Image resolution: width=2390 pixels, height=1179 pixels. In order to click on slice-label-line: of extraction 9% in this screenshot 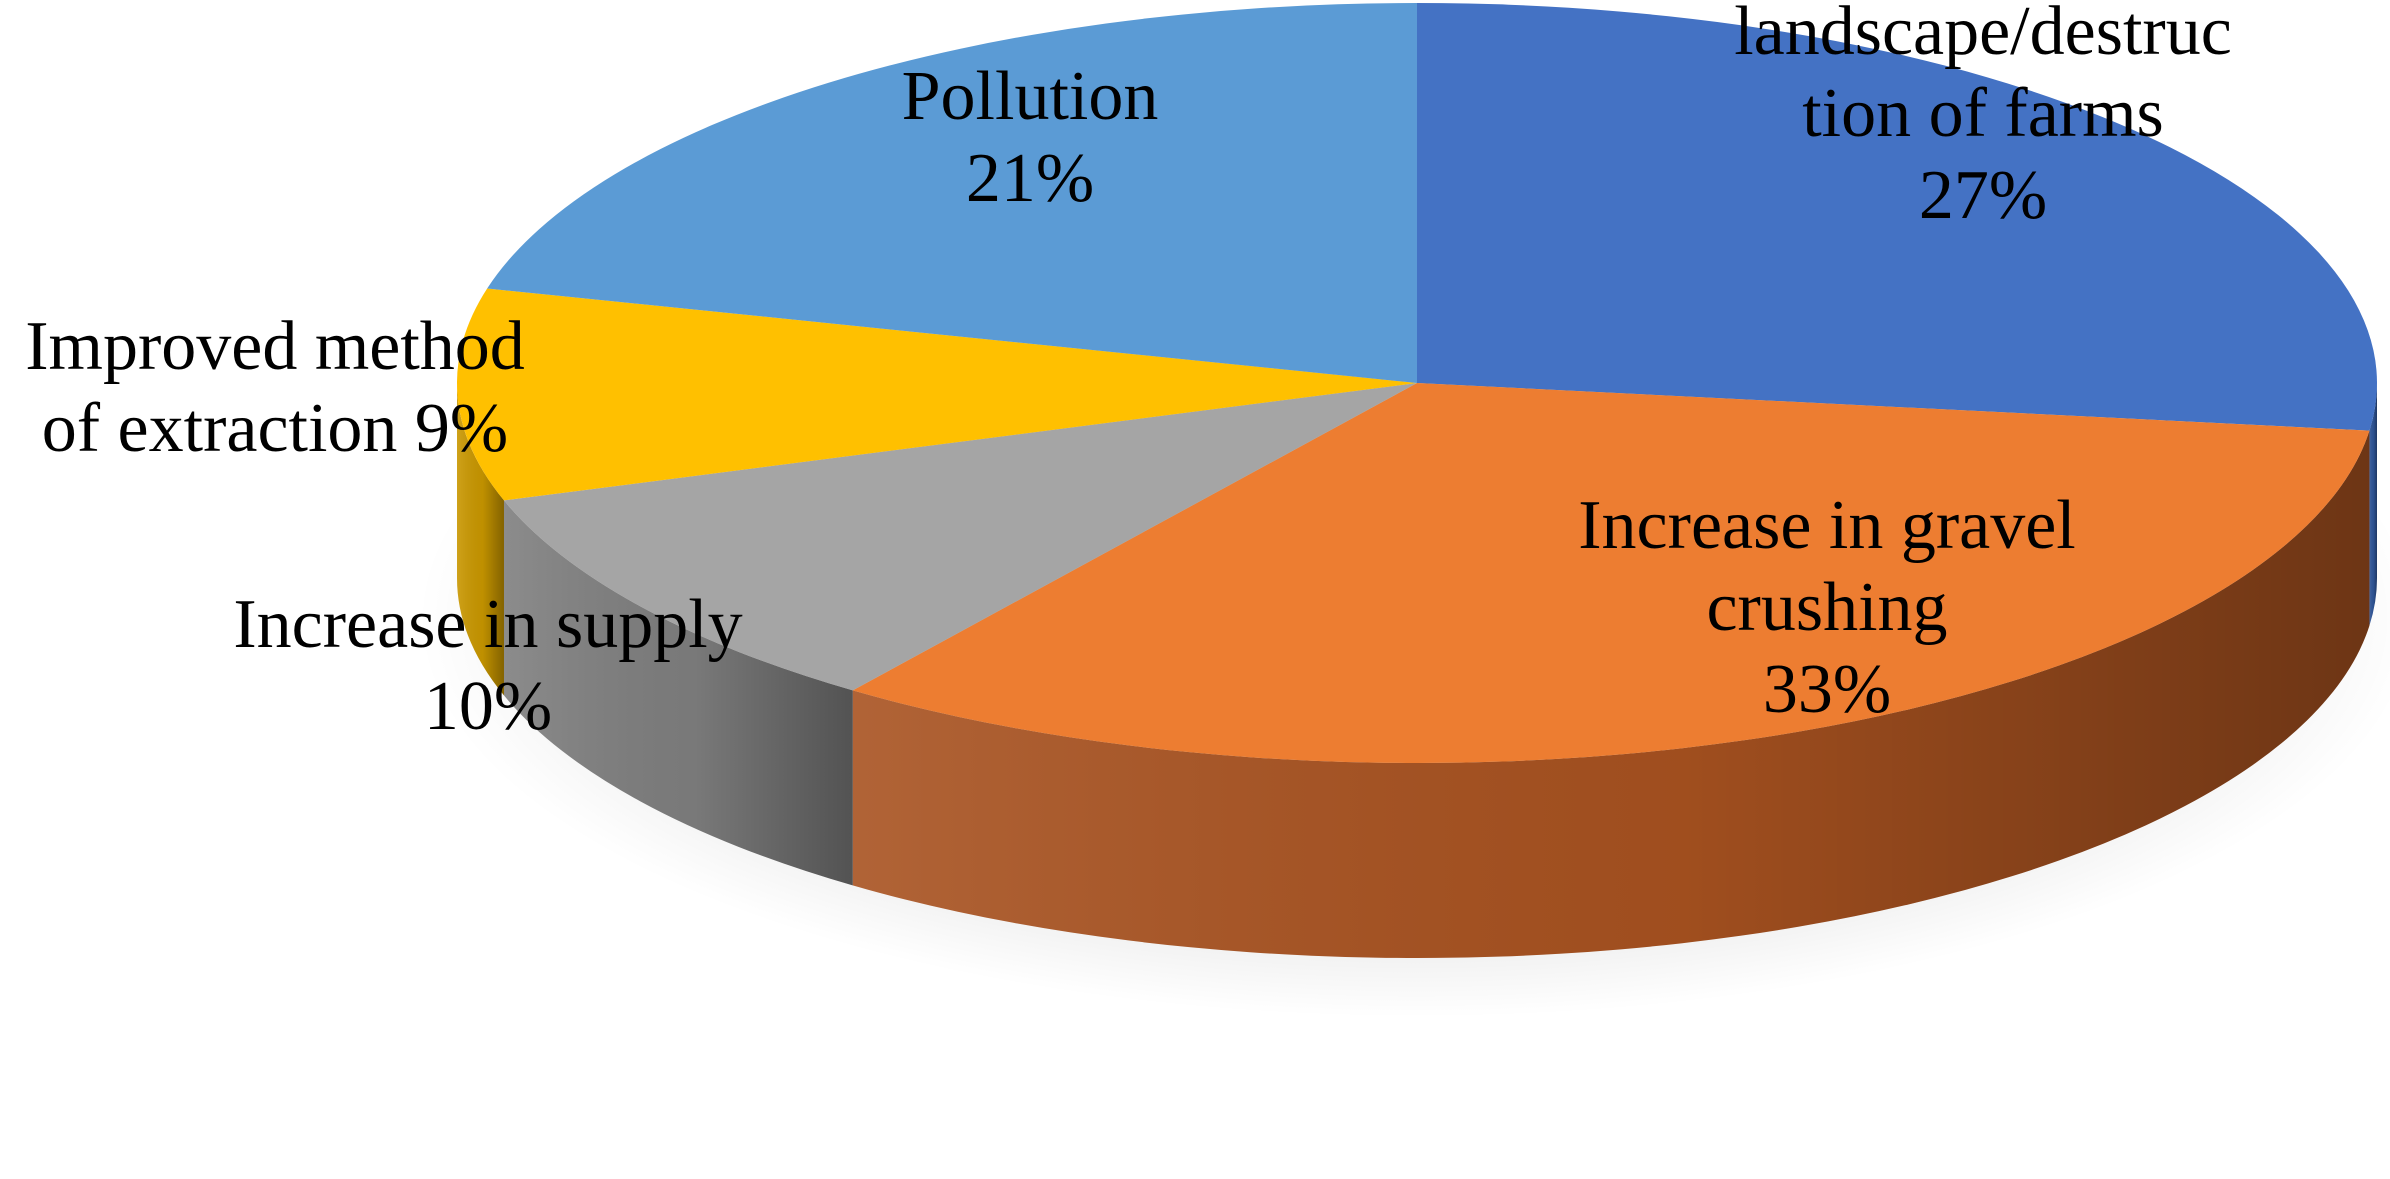, I will do `click(275, 428)`.